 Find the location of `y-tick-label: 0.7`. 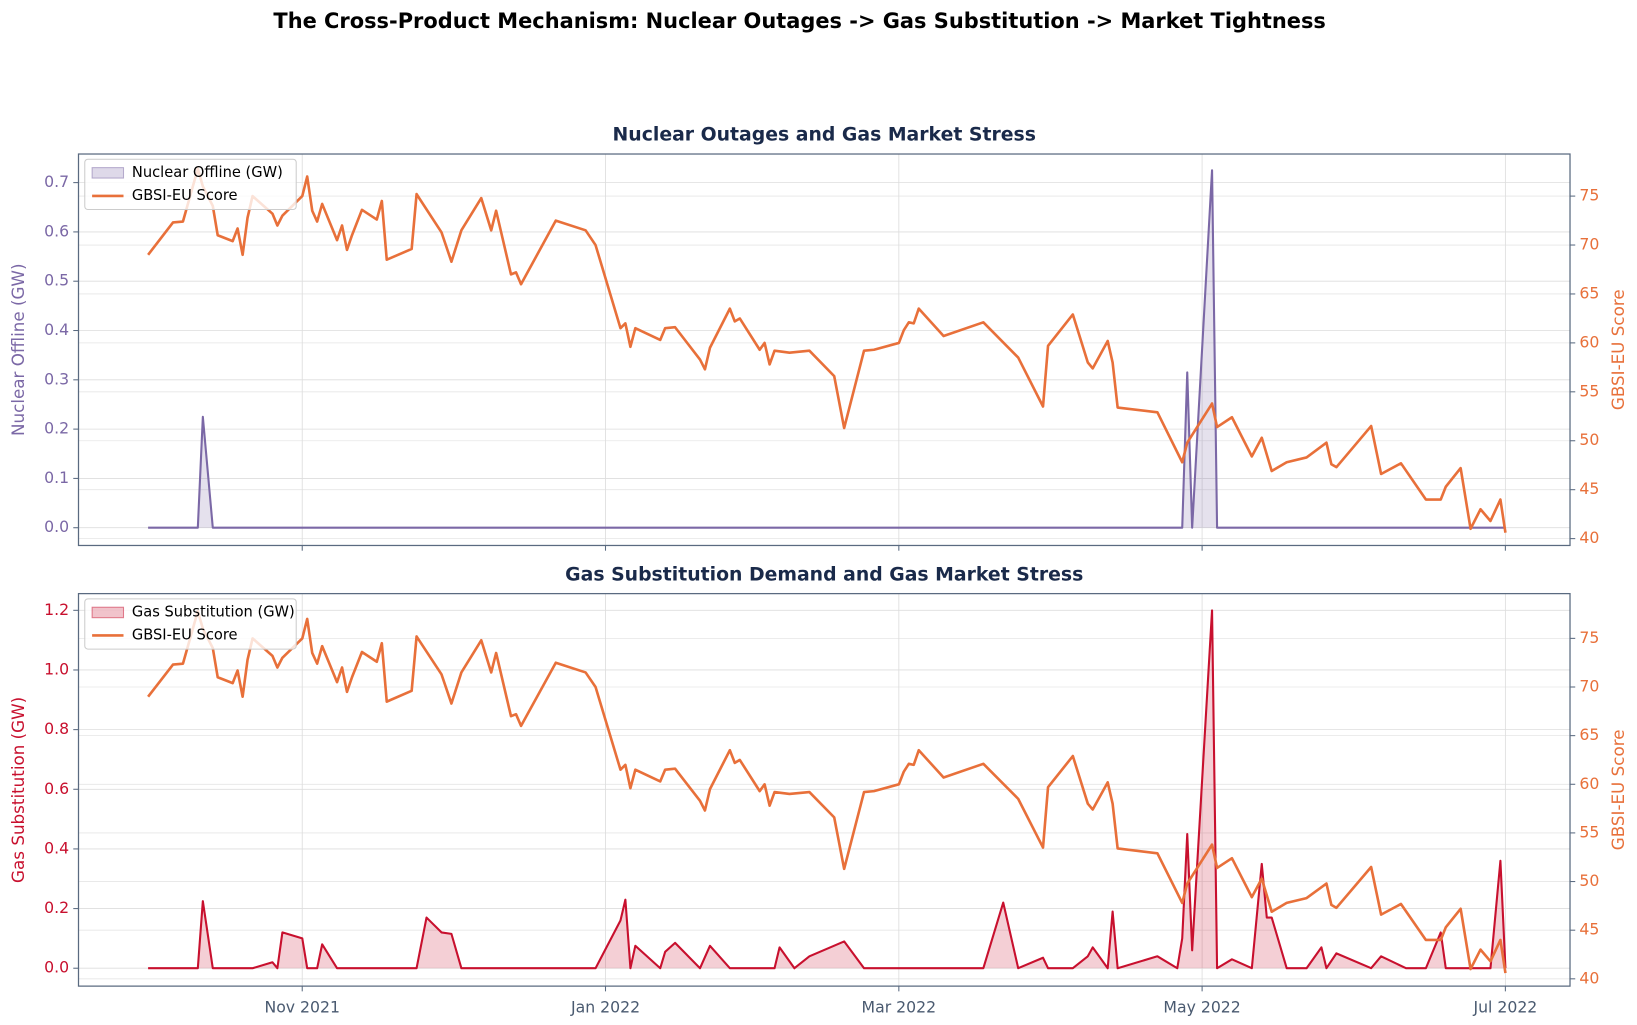

y-tick-label: 0.7 is located at coordinates (56, 181).